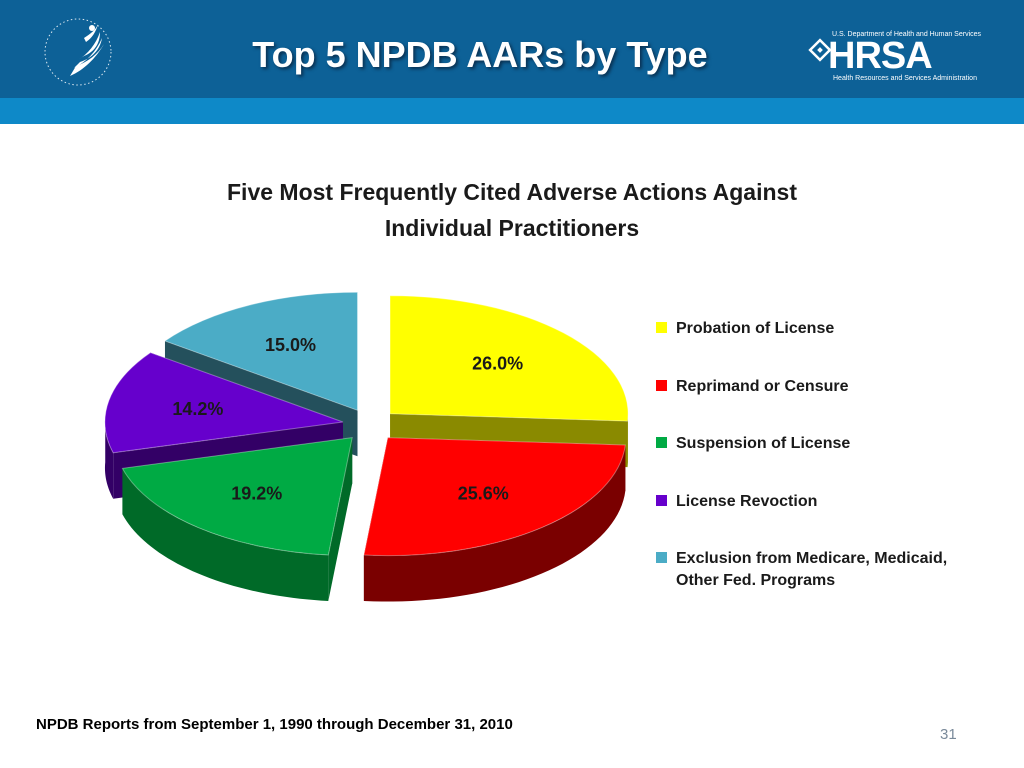 Image resolution: width=1024 pixels, height=768 pixels. I want to click on chart-title-line-2: Individual Practitioners, so click(512, 228).